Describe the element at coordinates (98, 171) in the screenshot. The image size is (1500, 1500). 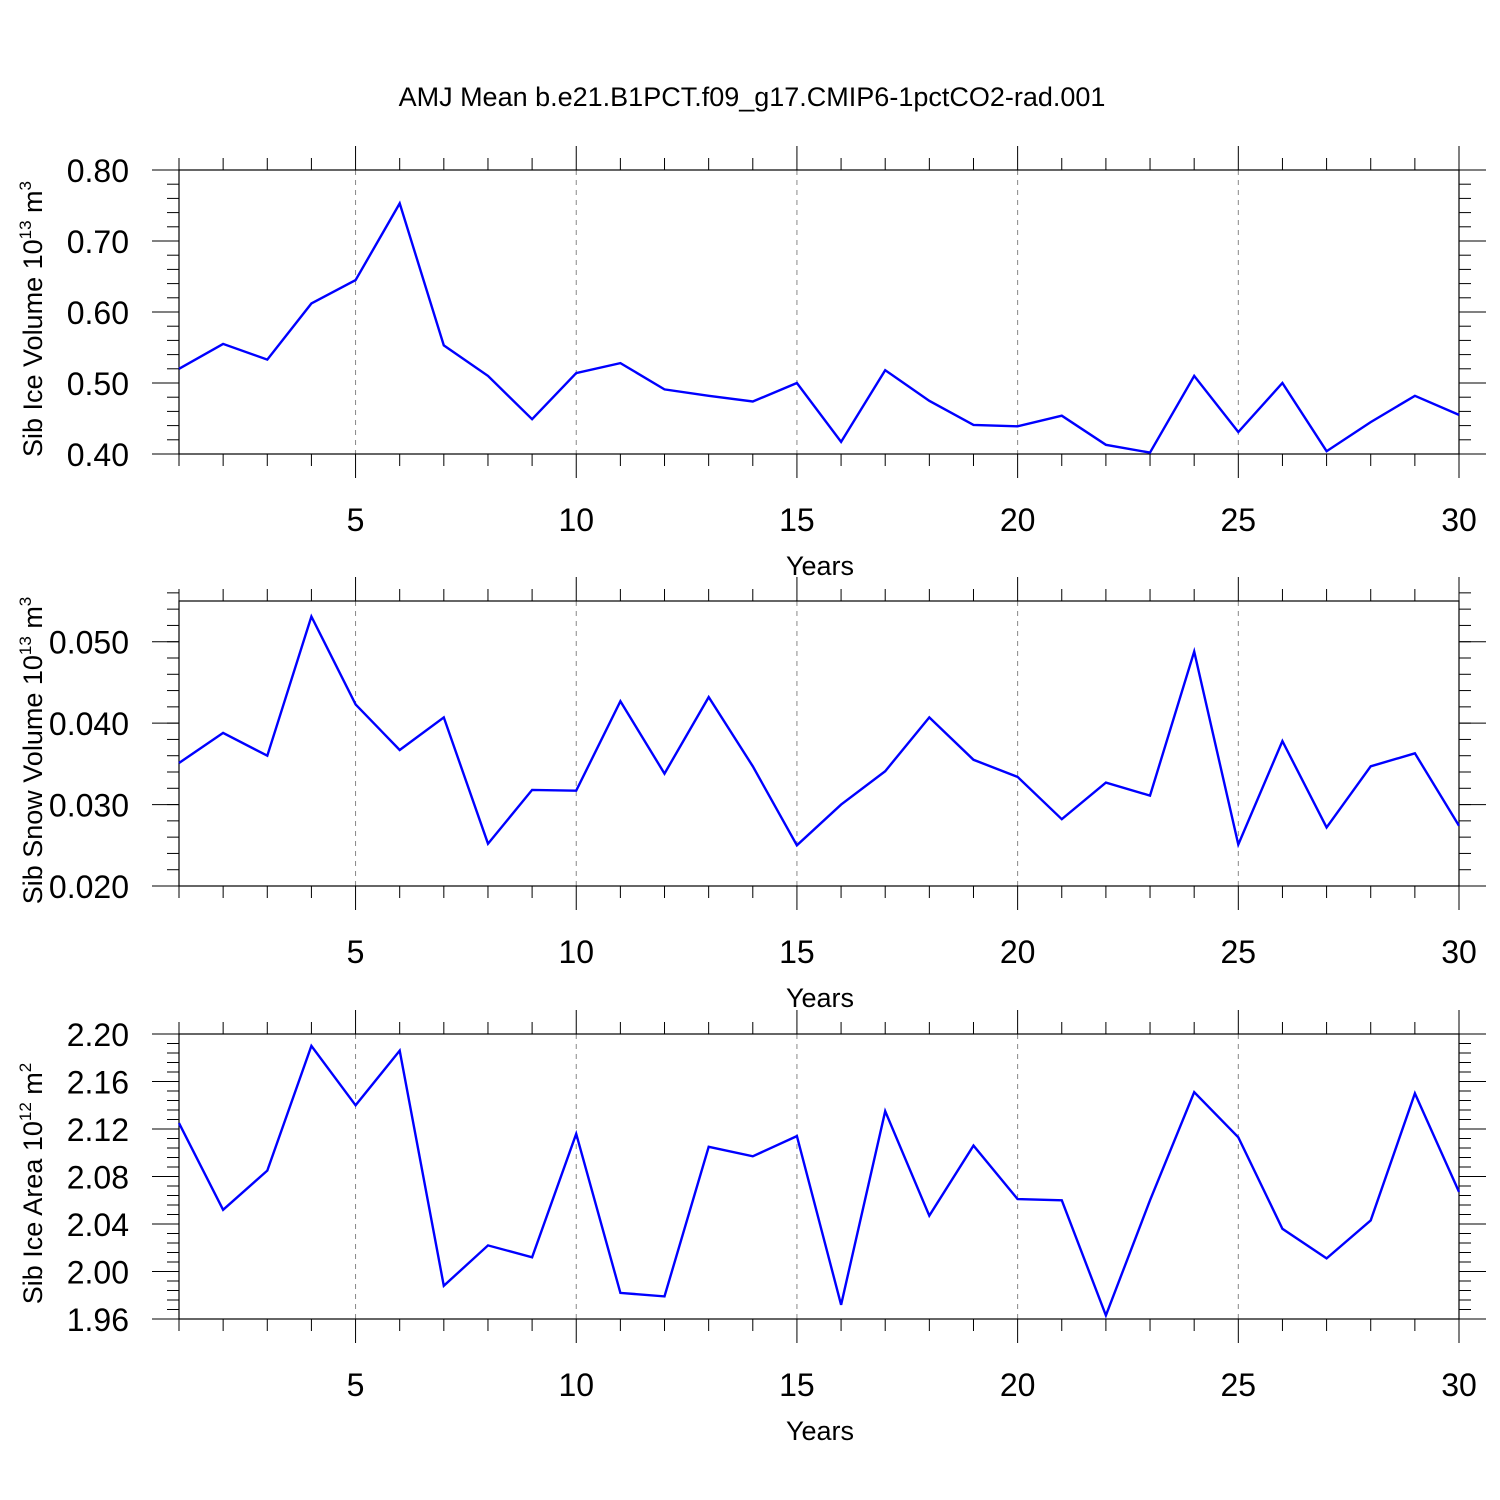
I see `y-tick-label: 0.80` at that location.